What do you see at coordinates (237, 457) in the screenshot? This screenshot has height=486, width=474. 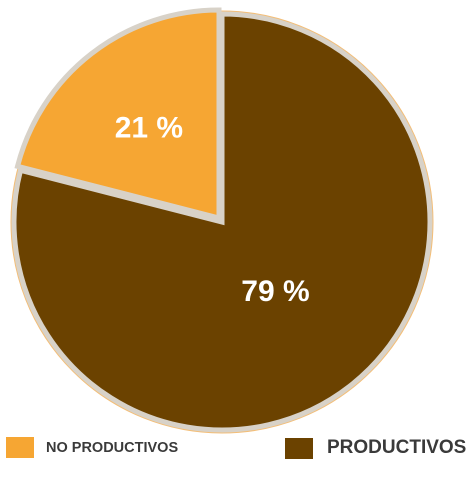 I see `legend: NO PRODUCTIVOS PRODUCTIVOS` at bounding box center [237, 457].